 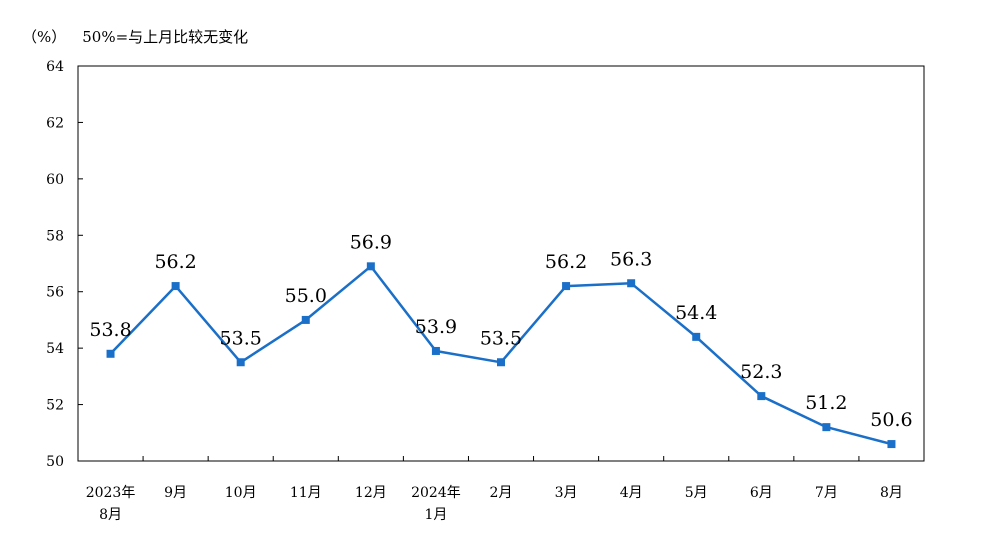 I want to click on y-tick-label: 56, so click(x=55, y=293).